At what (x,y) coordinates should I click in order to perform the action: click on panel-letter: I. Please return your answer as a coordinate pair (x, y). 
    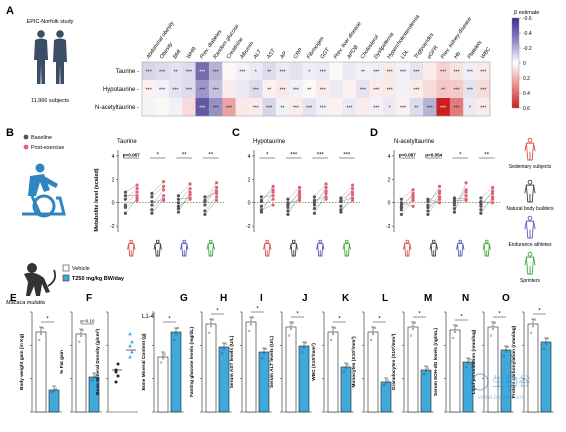
    Looking at the image, I should click on (261, 298).